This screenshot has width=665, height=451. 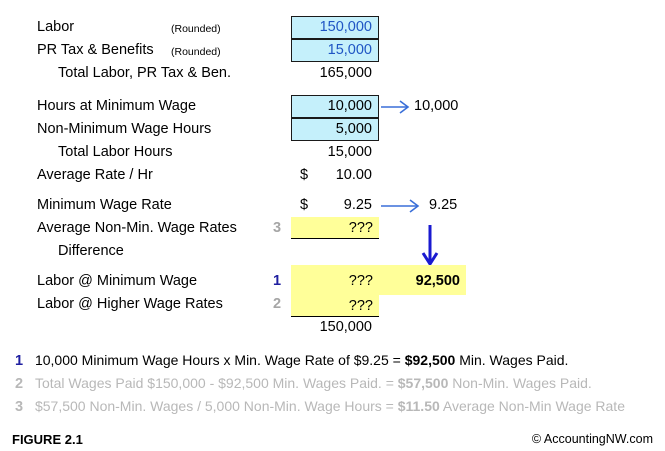 I want to click on note-1-post: Min. Wages Paid., so click(x=512, y=360).